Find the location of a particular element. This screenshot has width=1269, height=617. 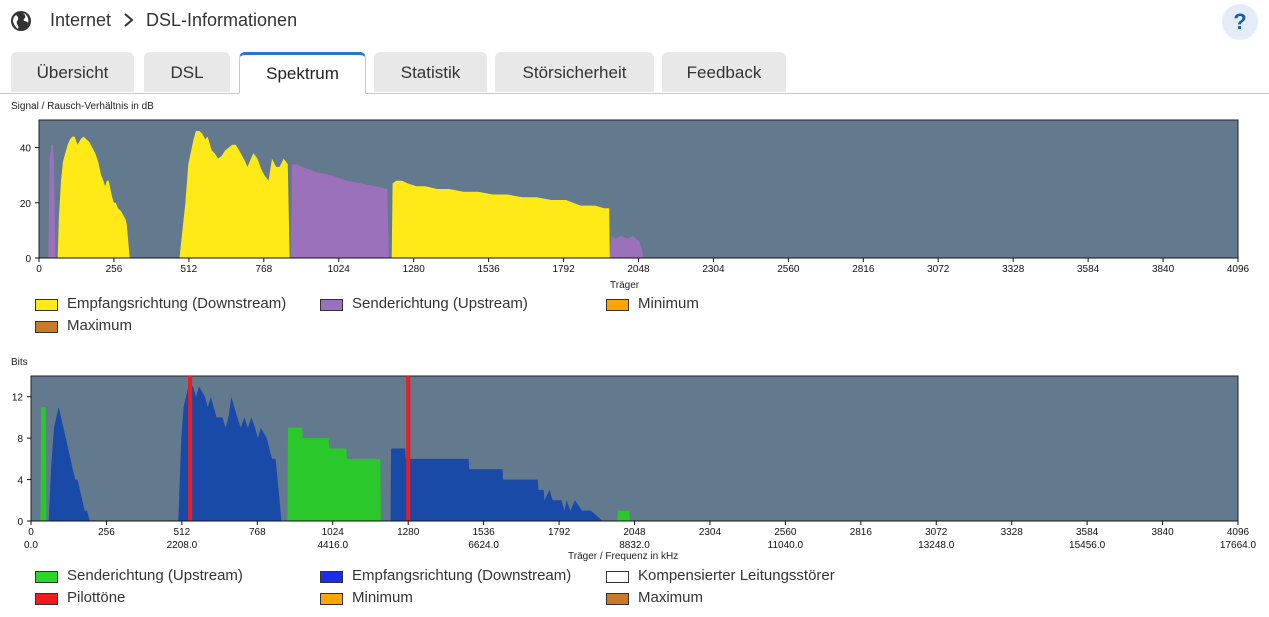

x-tick-label-khz: 11040.0 is located at coordinates (786, 545).